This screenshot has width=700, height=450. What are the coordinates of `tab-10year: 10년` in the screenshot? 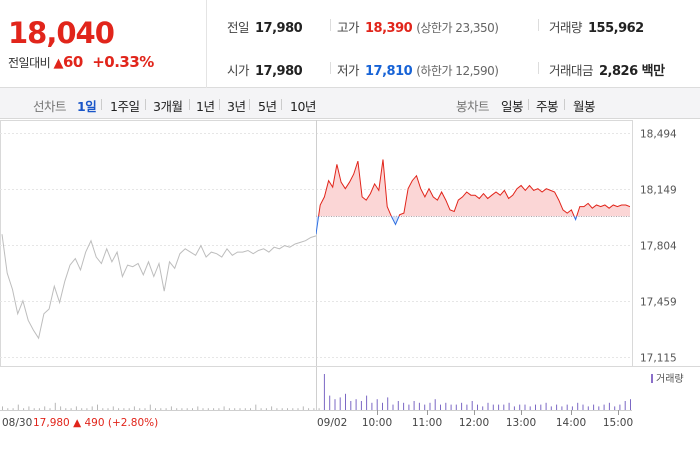 It's located at (303, 106).